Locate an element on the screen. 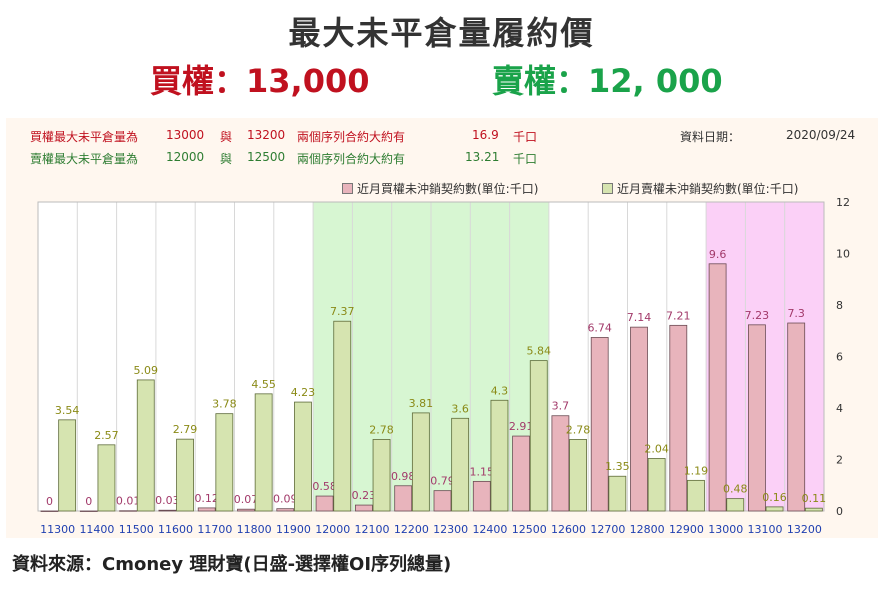 The width and height of the screenshot is (883, 589). x-tick-label: 11900 is located at coordinates (293, 529).